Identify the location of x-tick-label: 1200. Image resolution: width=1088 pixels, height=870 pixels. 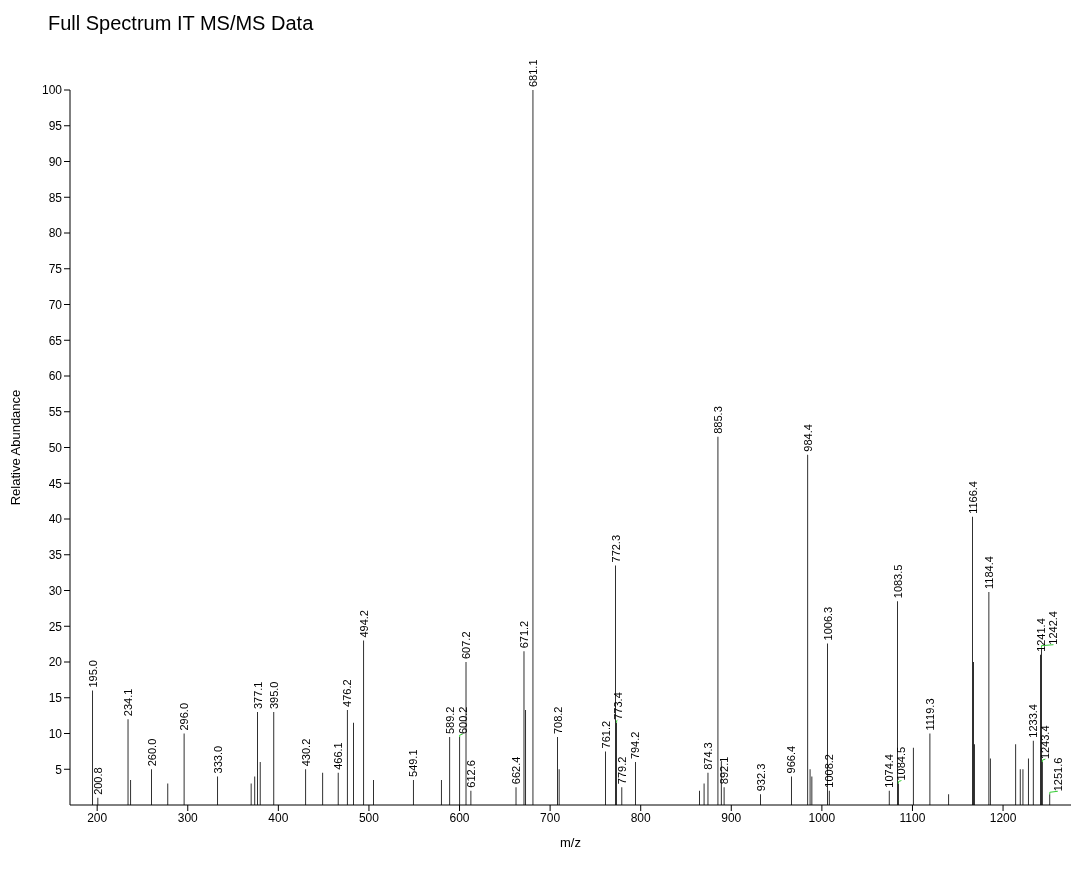
(1003, 817).